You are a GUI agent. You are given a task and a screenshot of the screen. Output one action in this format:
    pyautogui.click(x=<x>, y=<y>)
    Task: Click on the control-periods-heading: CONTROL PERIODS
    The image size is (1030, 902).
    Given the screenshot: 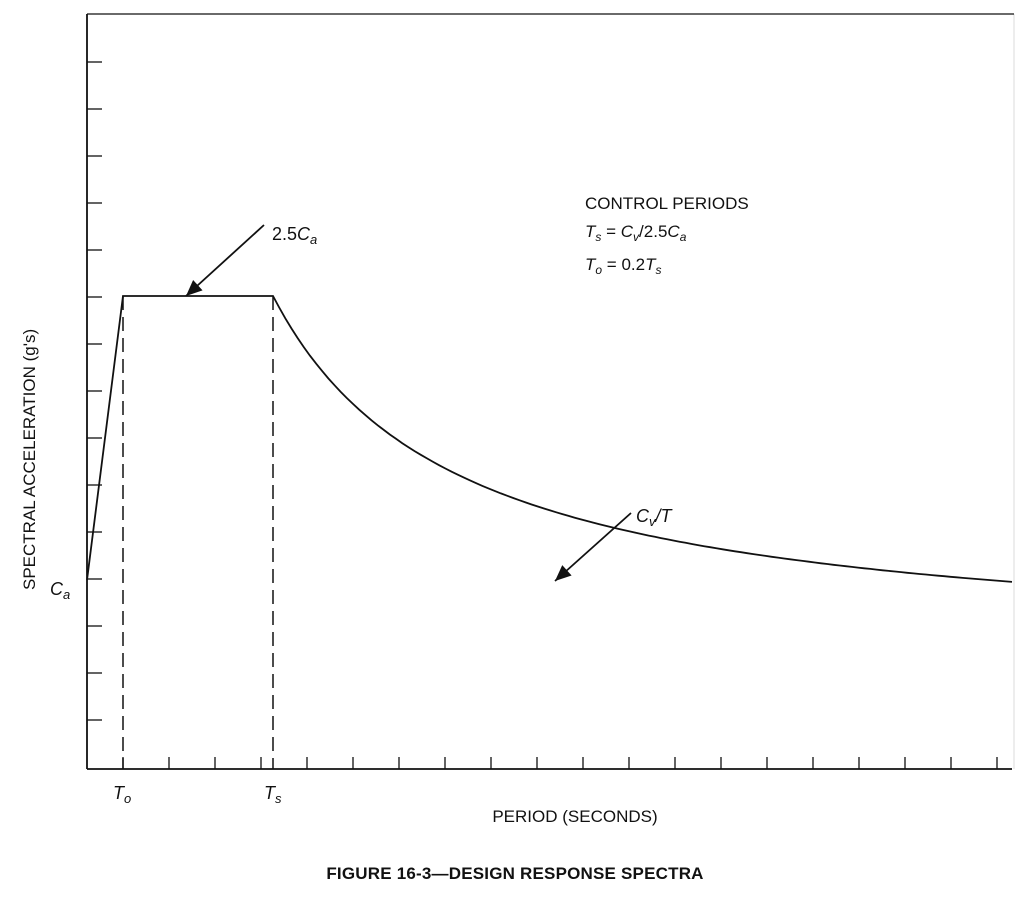 What is the action you would take?
    pyautogui.click(x=667, y=203)
    